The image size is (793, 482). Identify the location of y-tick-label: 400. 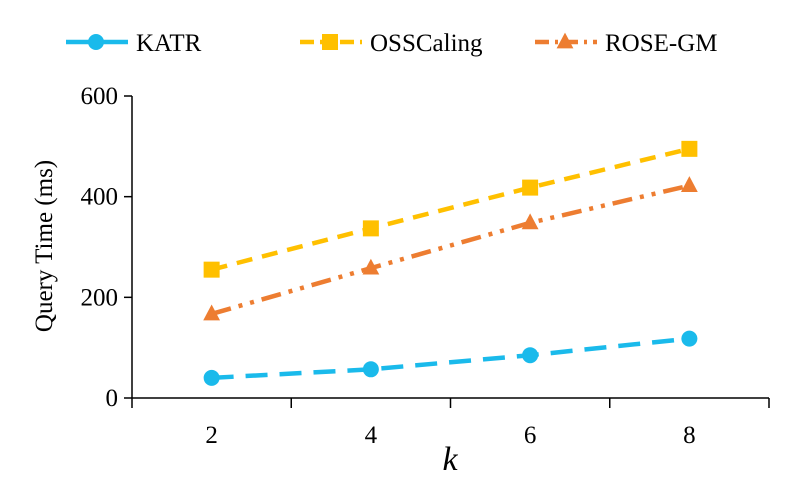
(100, 197).